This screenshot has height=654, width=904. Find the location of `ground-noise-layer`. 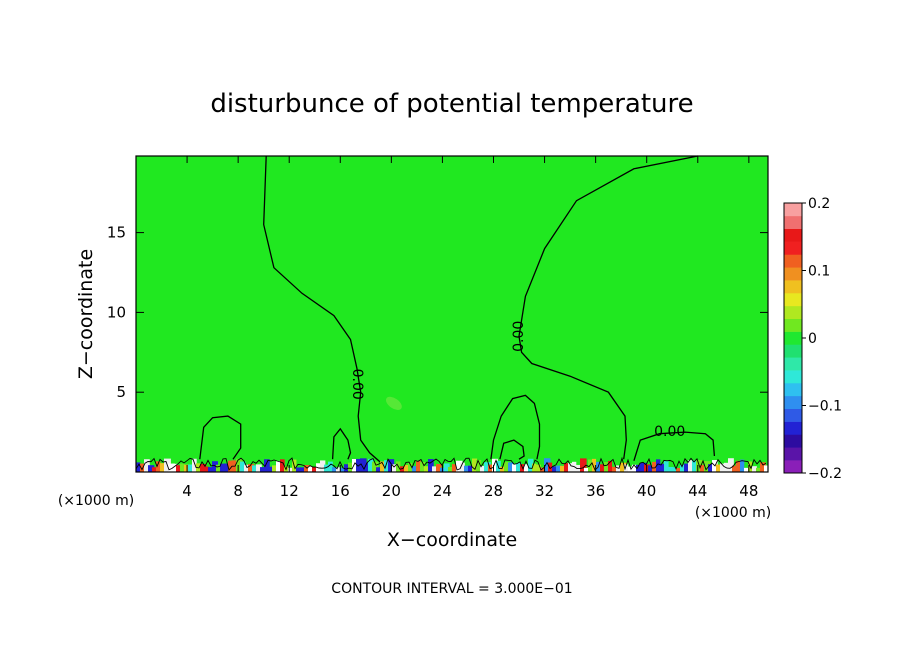

ground-noise-layer is located at coordinates (452, 464).